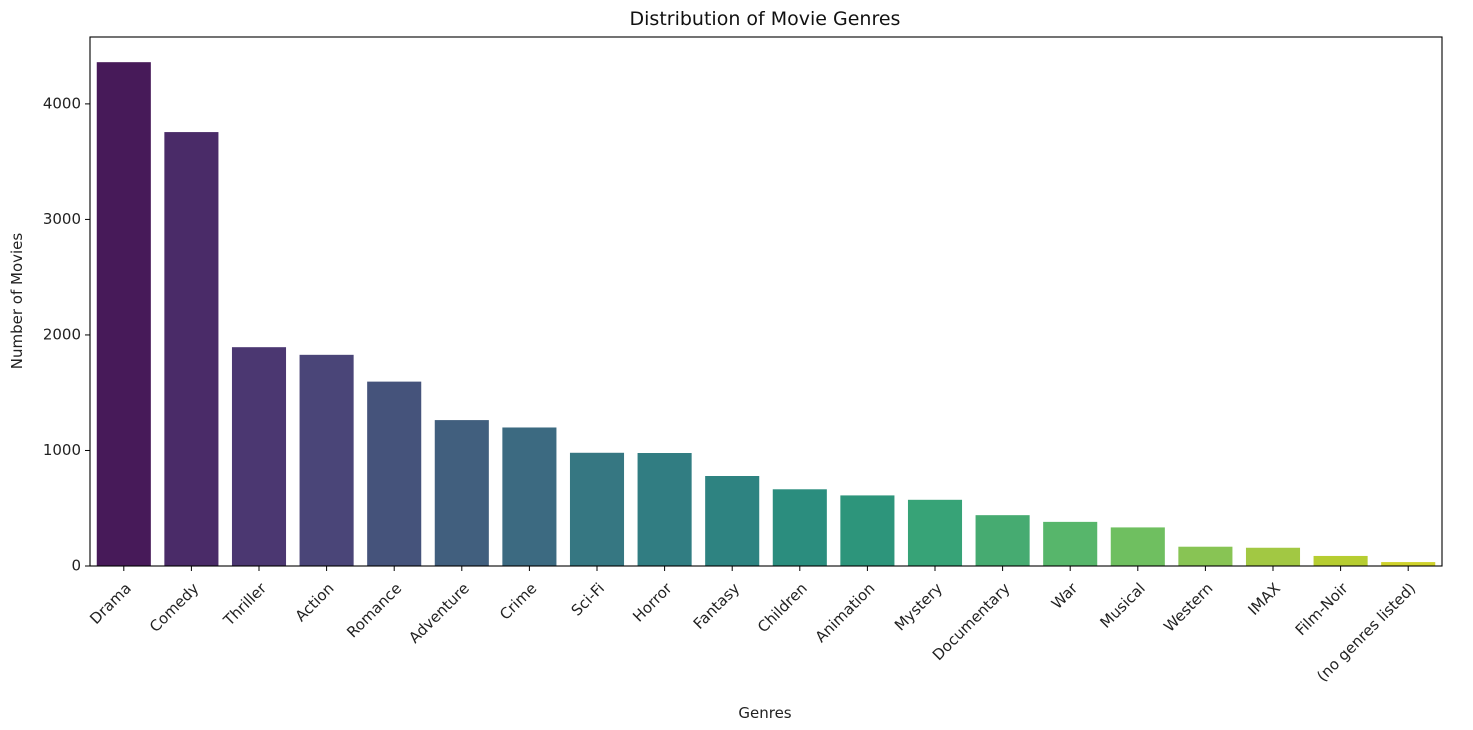 The height and width of the screenshot is (730, 1473). What do you see at coordinates (62, 103) in the screenshot?
I see `y-tick-label: 4000` at bounding box center [62, 103].